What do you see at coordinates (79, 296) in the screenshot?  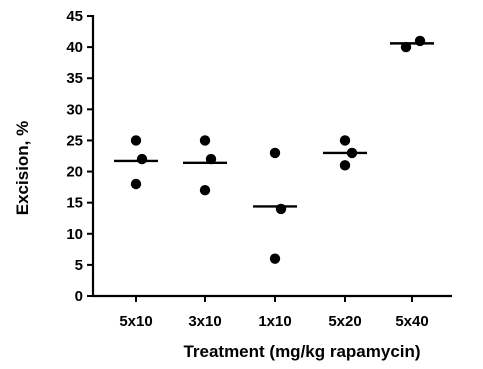 I see `y-tick-label: 0` at bounding box center [79, 296].